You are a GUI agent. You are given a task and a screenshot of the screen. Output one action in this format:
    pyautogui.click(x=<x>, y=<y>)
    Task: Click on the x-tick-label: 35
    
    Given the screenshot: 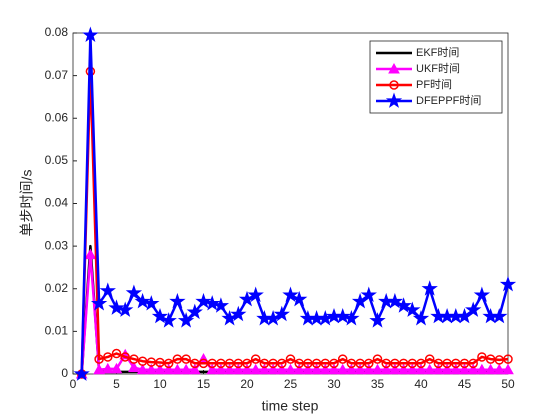 What is the action you would take?
    pyautogui.click(x=378, y=384)
    